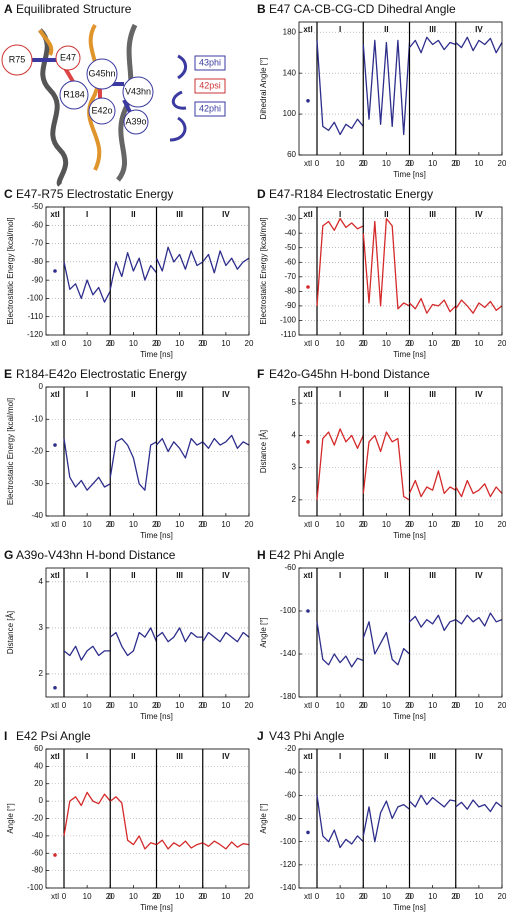 The width and height of the screenshot is (506, 918). What do you see at coordinates (135, 121) in the screenshot?
I see `residue-label: A39o` at bounding box center [135, 121].